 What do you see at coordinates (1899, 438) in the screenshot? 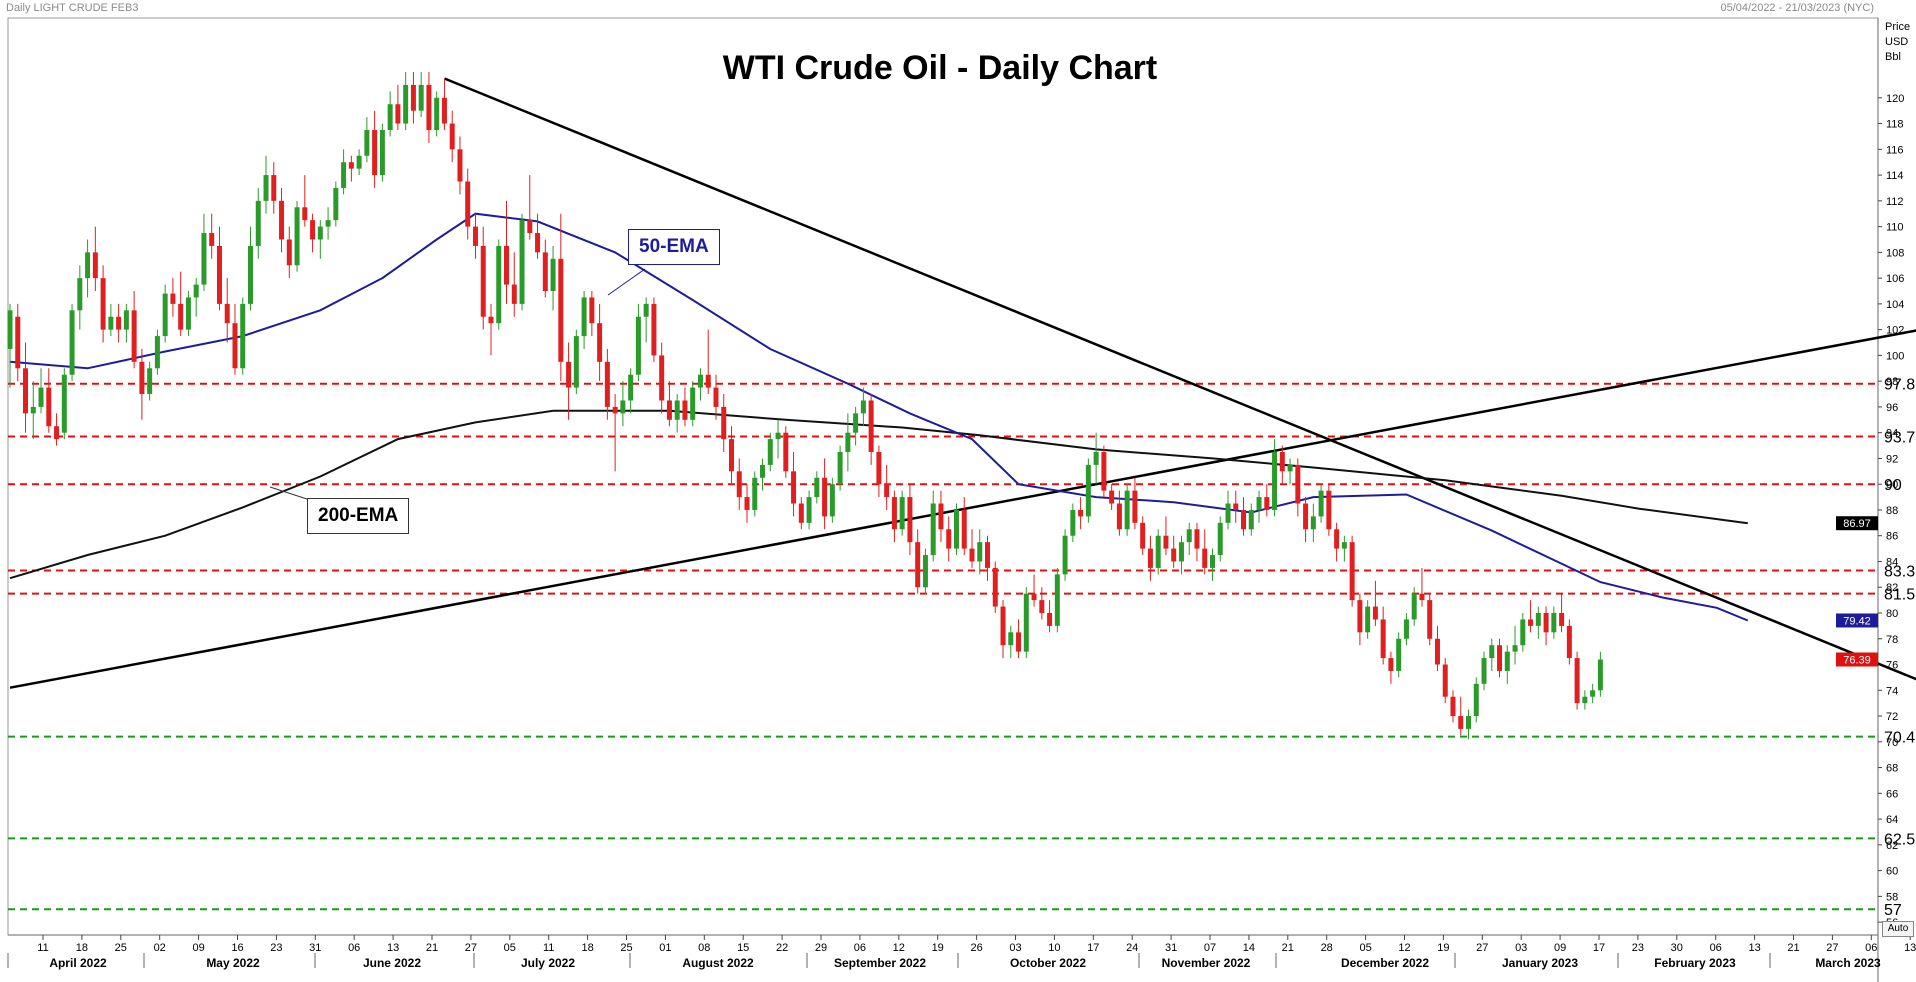
I see `level-label: 93.7` at bounding box center [1899, 438].